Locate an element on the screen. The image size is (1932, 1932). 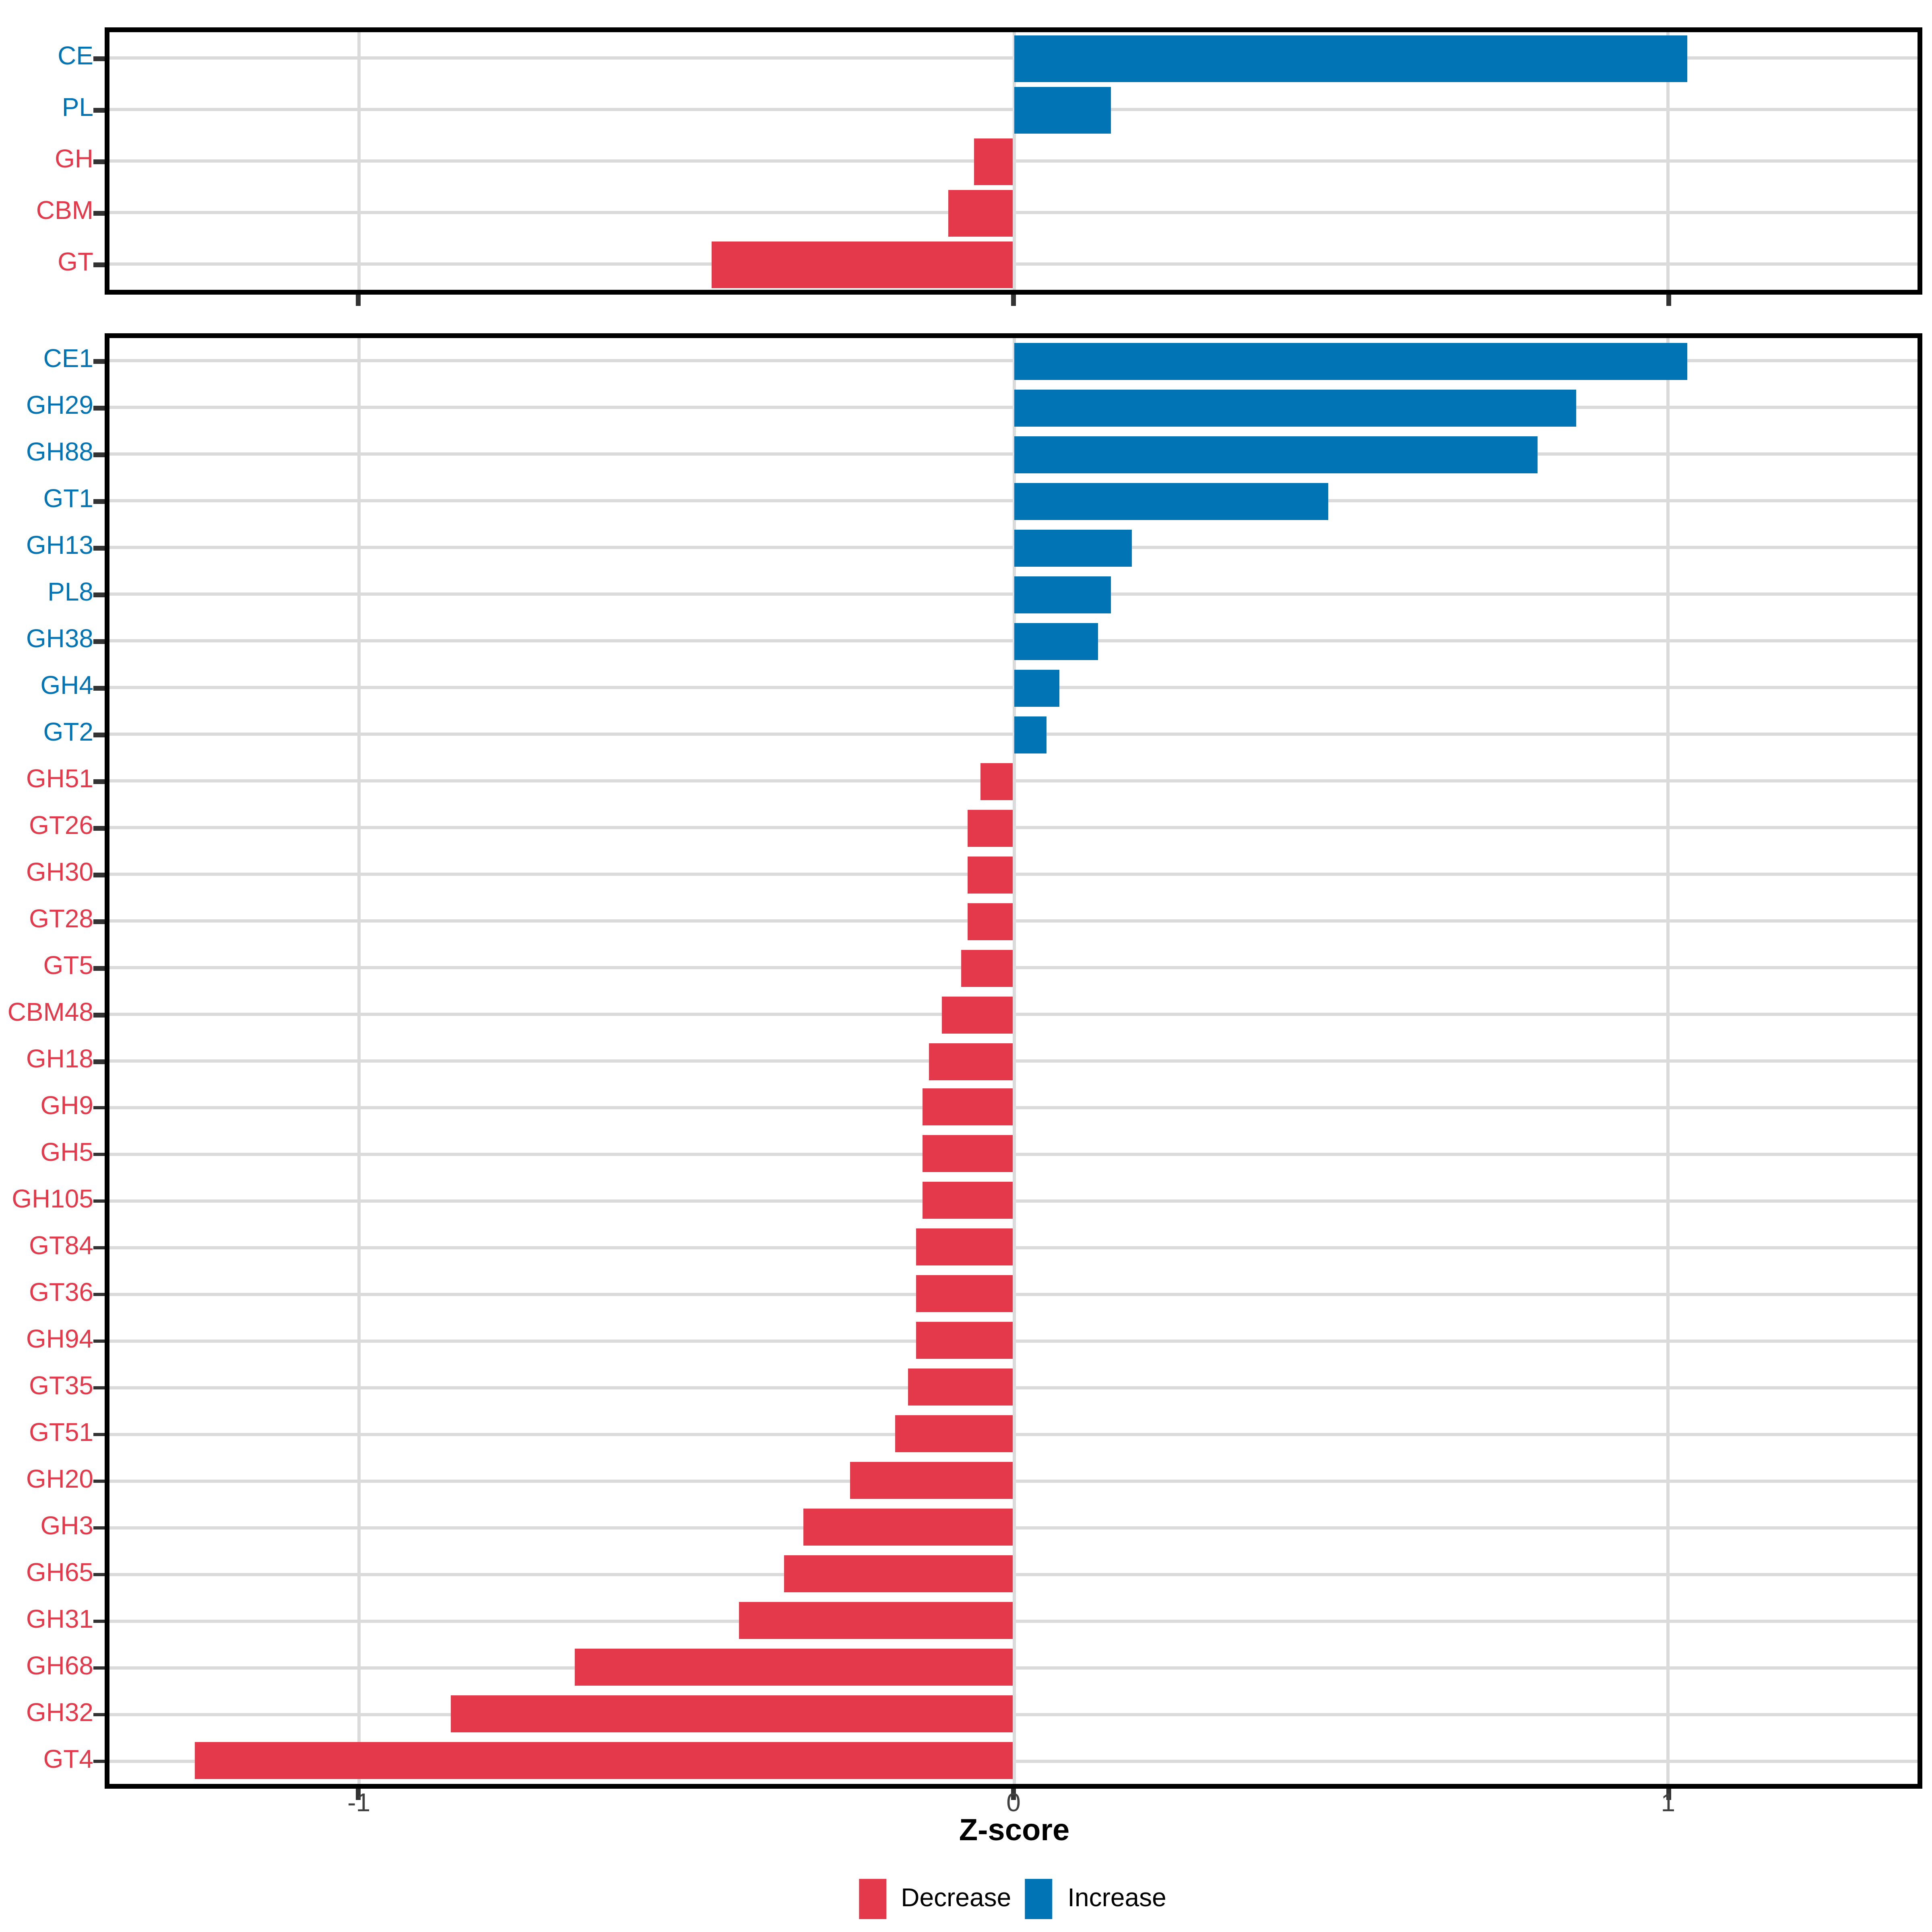
y-axis-label-GH30: GH30 is located at coordinates (59, 874).